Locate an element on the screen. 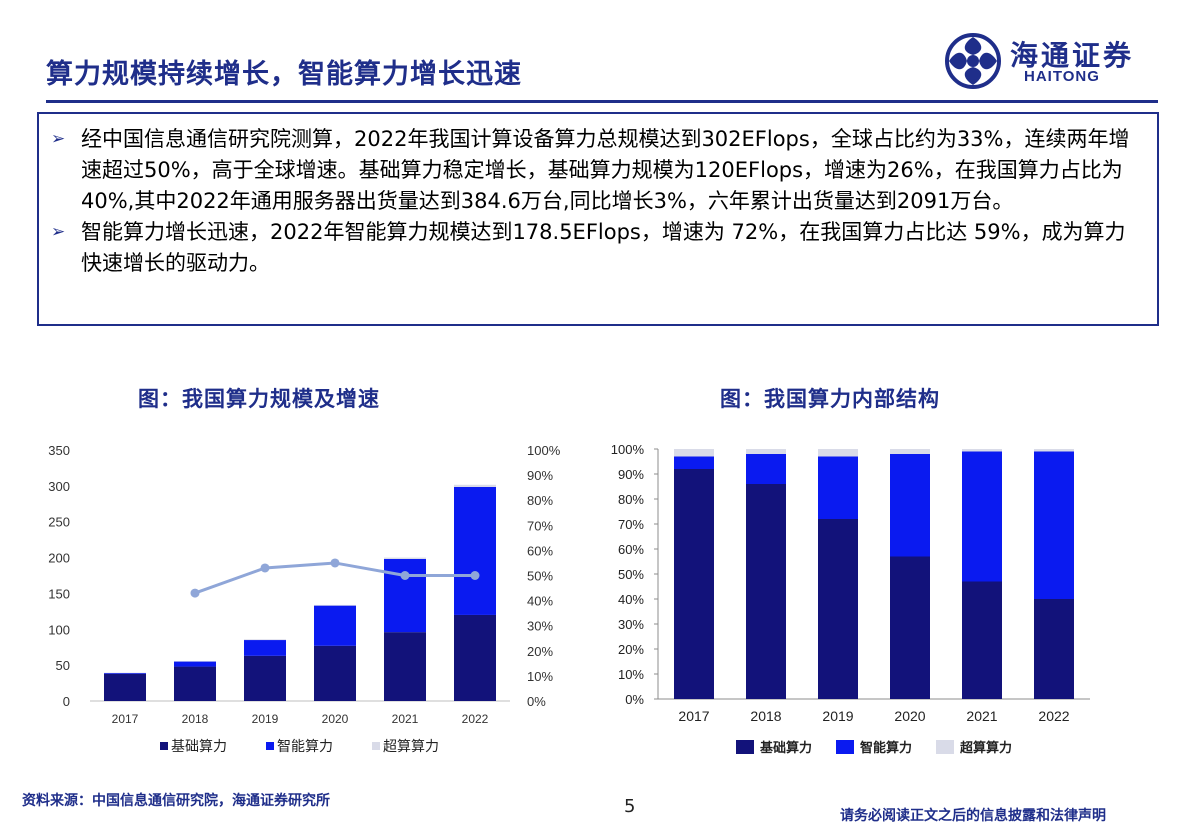  y-tick-label: 20% is located at coordinates (631, 649).